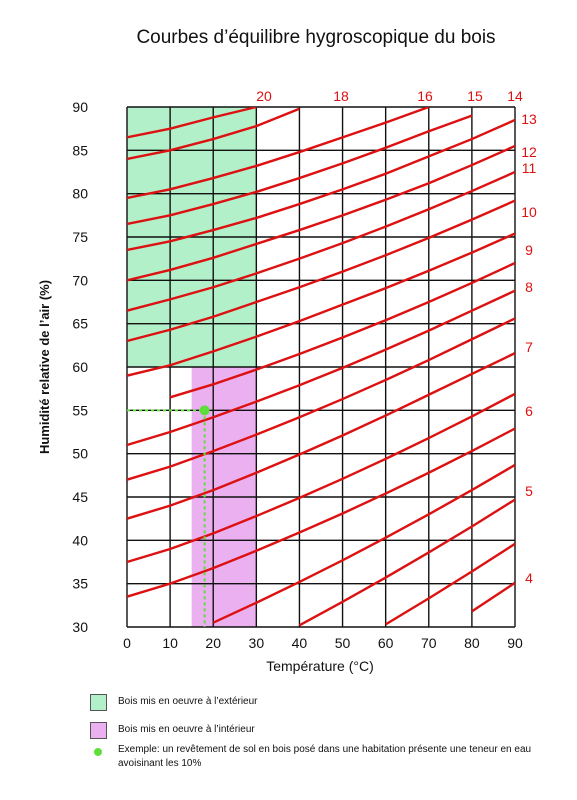  Describe the element at coordinates (529, 491) in the screenshot. I see `curve-label-right: 5` at that location.